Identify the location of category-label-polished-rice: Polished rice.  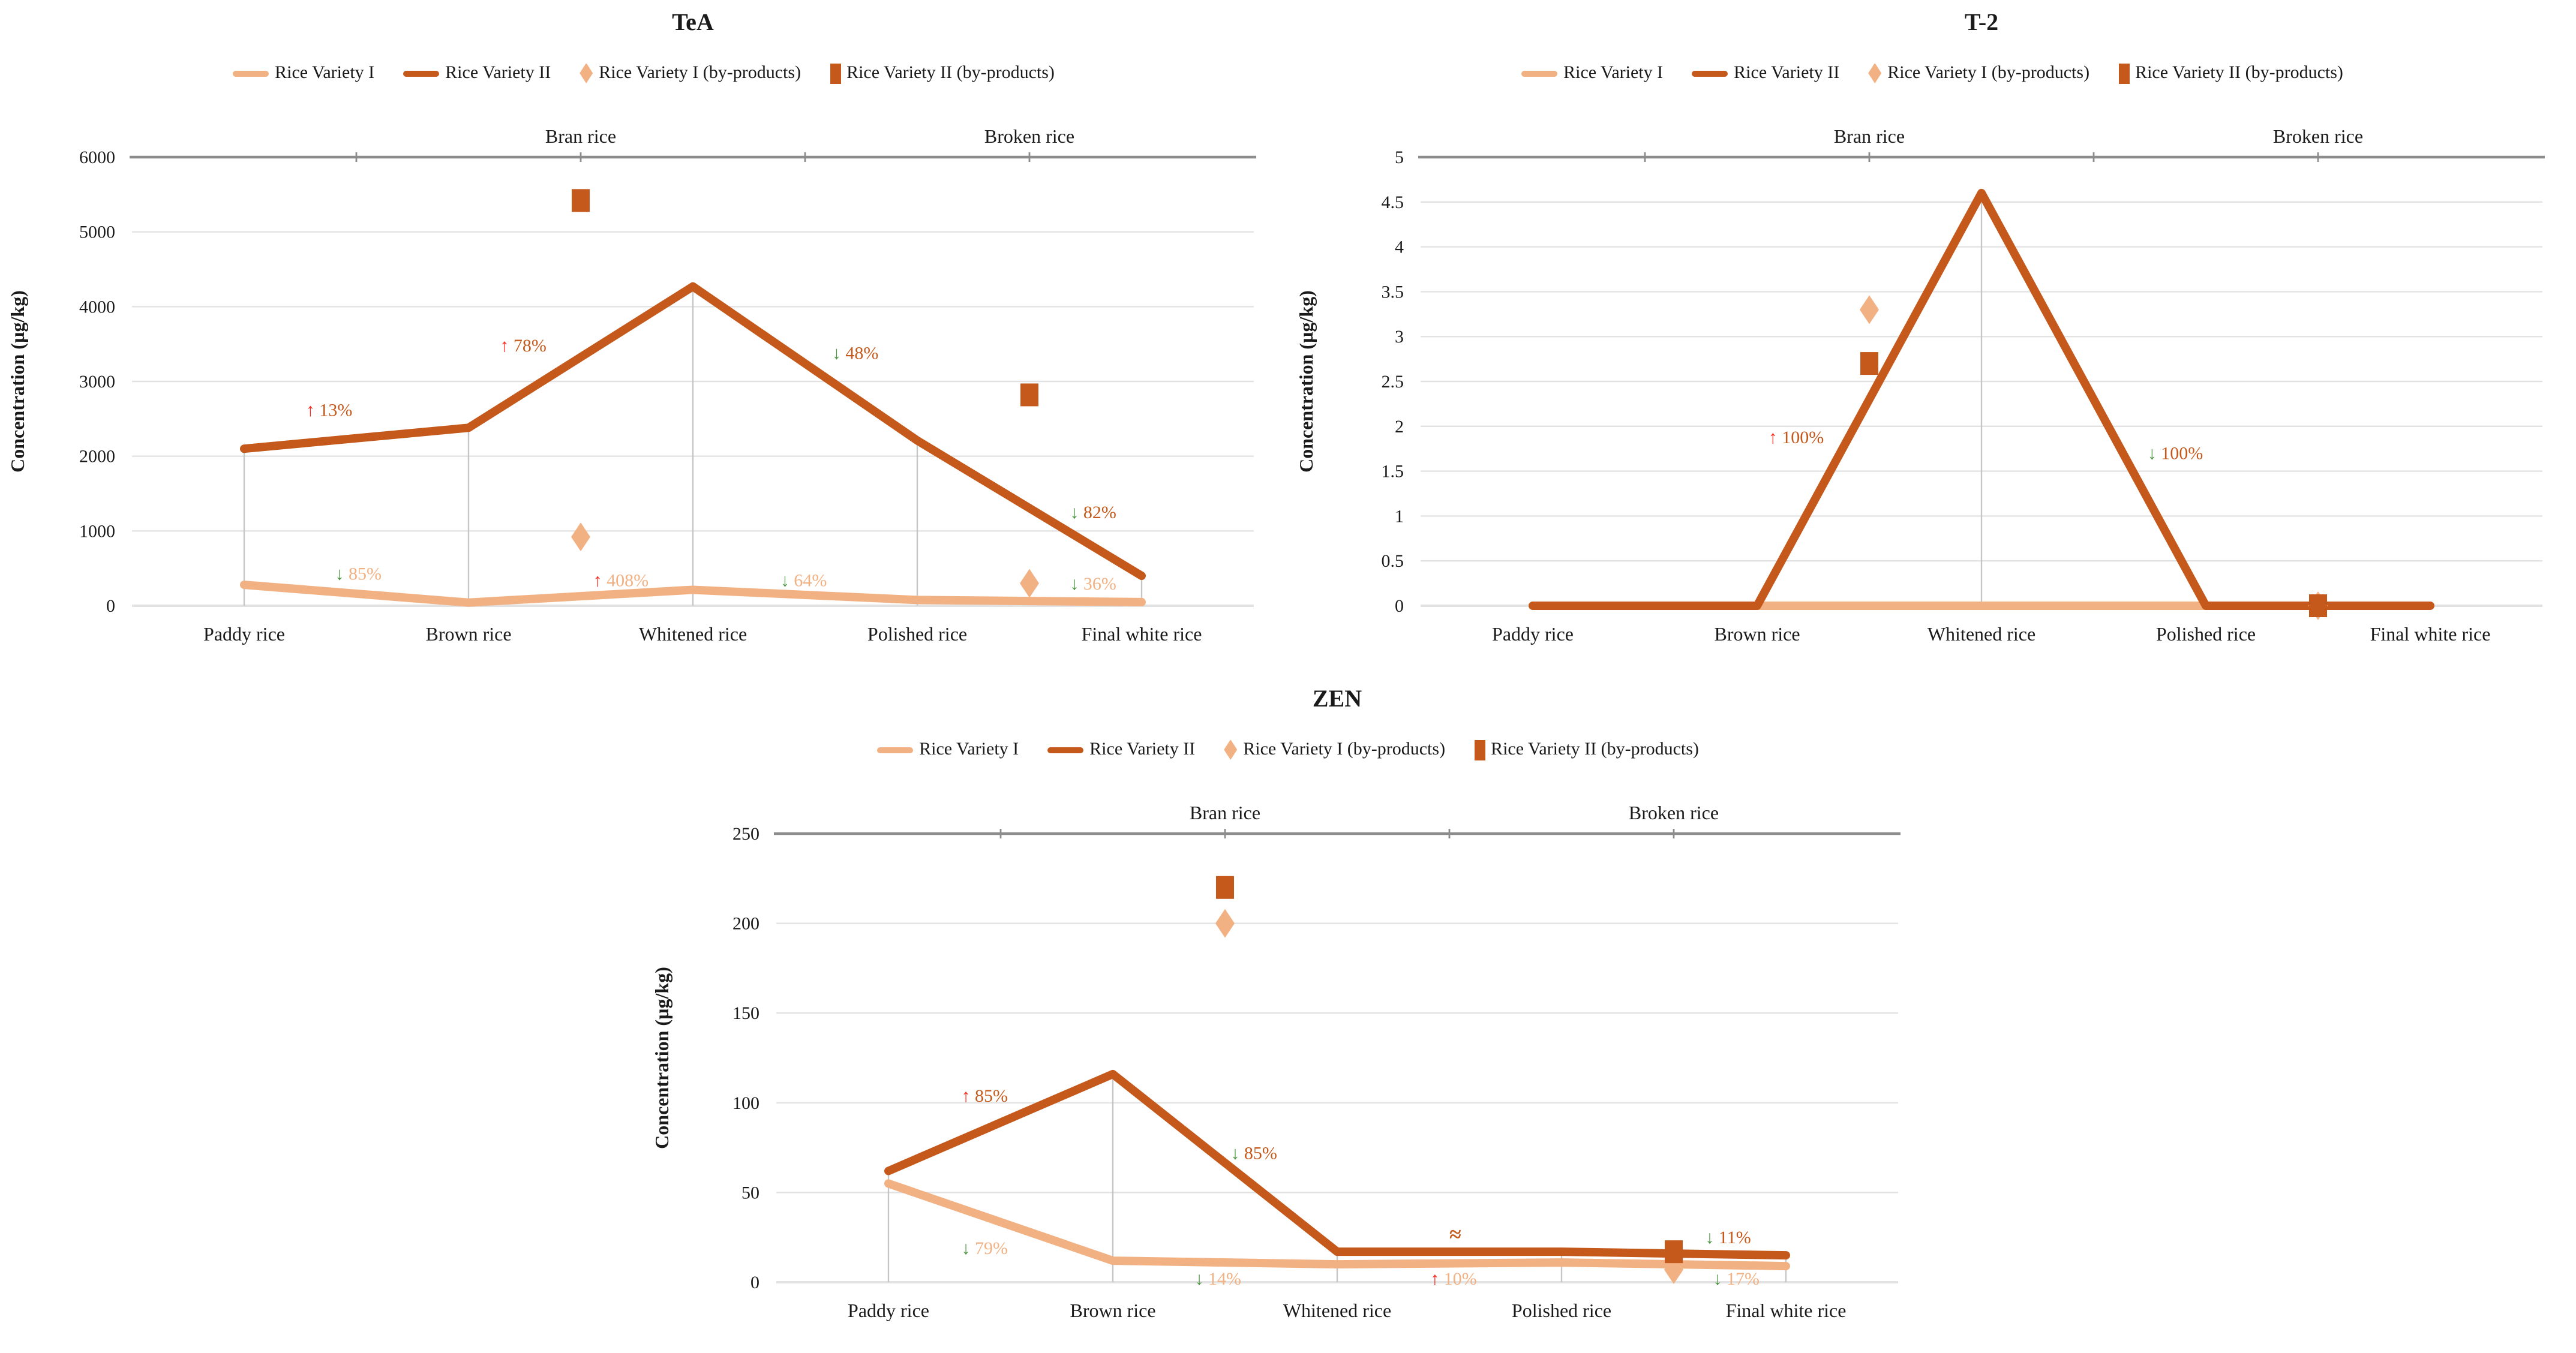
(2206, 634).